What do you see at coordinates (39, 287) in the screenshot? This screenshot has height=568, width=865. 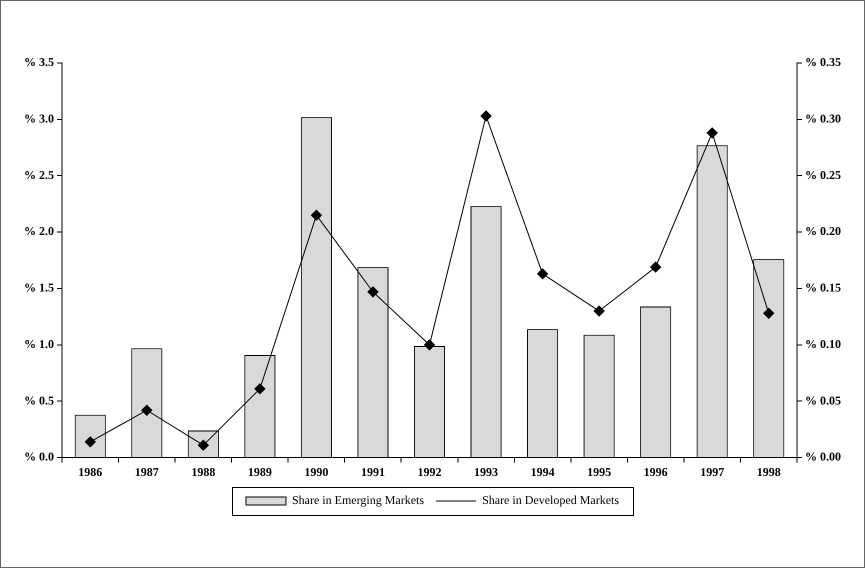 I see `y-tick-label: % 1.5` at bounding box center [39, 287].